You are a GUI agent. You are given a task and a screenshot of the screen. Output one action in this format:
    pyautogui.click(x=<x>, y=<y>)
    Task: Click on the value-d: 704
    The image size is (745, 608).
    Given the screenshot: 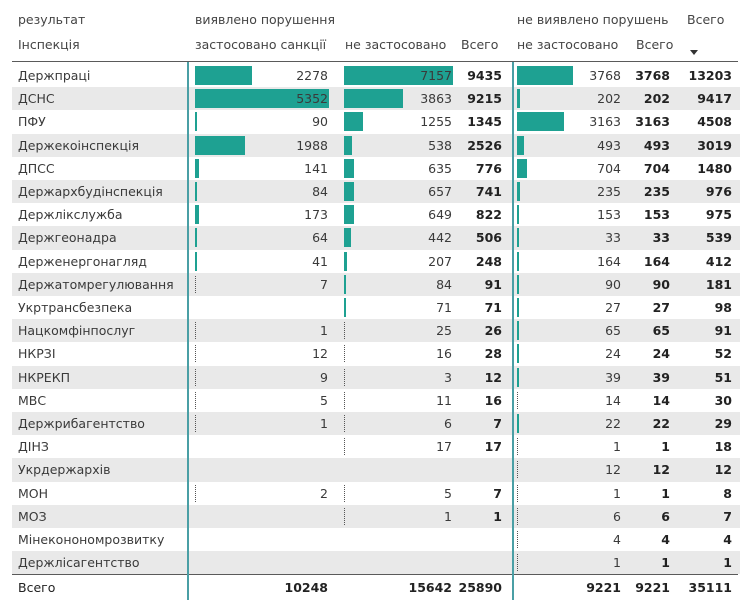 What is the action you would take?
    pyautogui.click(x=609, y=168)
    